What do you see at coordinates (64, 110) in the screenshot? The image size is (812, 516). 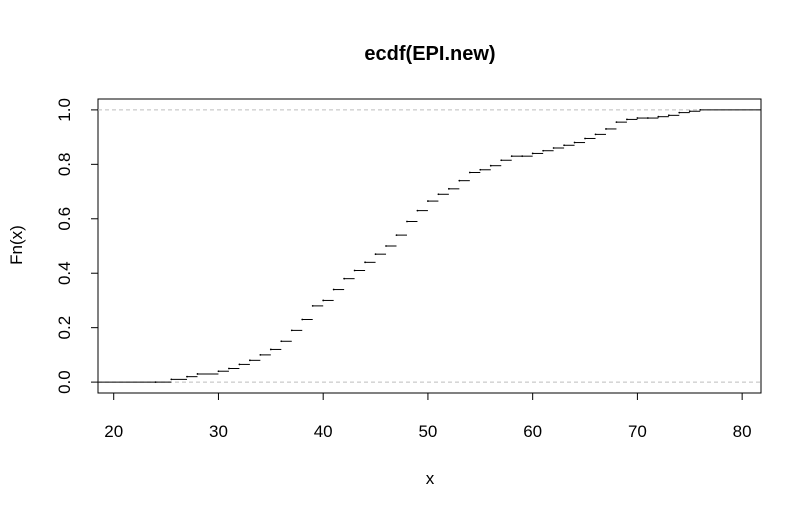 I see `y-tick-label: 1.0` at bounding box center [64, 110].